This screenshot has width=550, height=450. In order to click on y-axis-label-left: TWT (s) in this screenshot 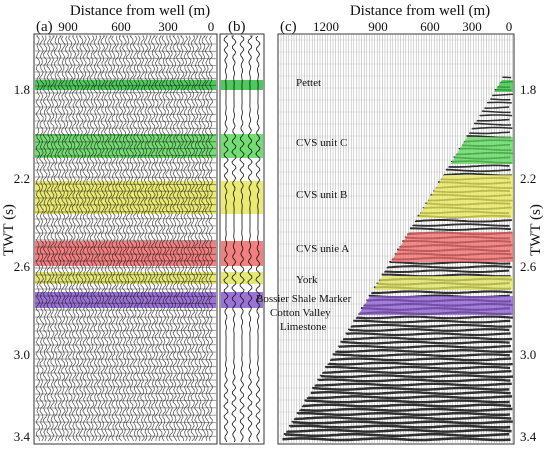, I will do `click(9, 230)`.